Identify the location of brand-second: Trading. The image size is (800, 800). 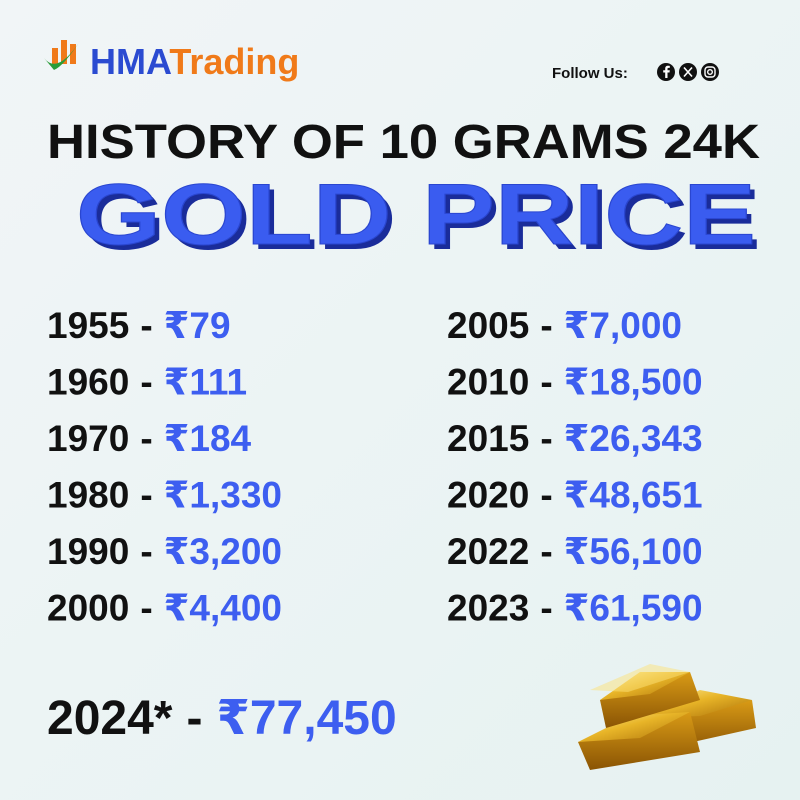
(234, 61).